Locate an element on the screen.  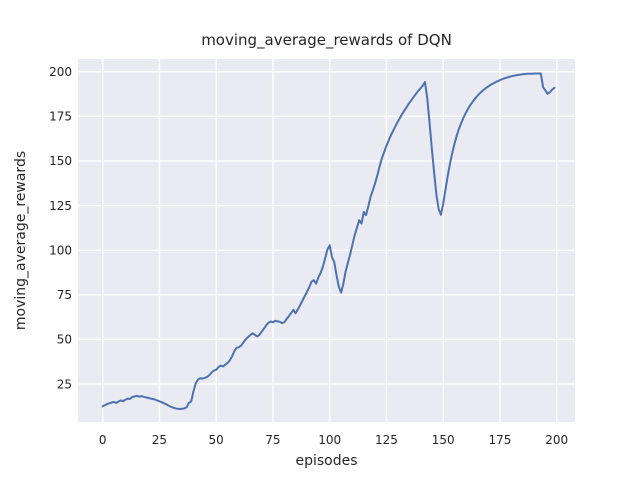
y-tick-label: 25 is located at coordinates (64, 384).